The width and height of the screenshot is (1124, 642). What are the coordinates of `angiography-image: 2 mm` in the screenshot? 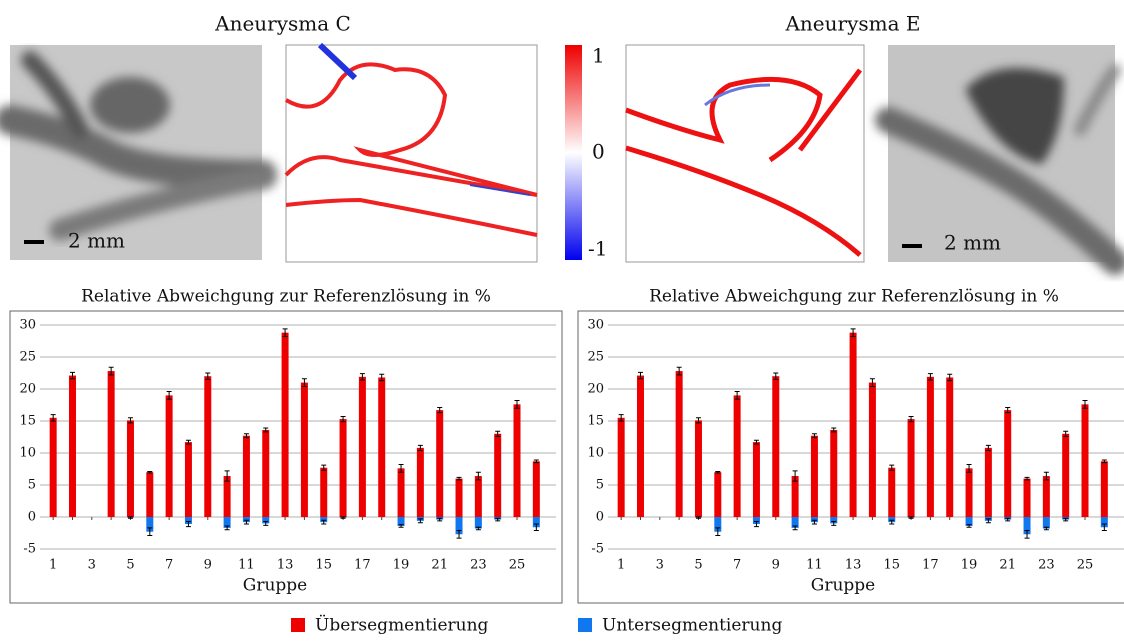 It's located at (999, 160).